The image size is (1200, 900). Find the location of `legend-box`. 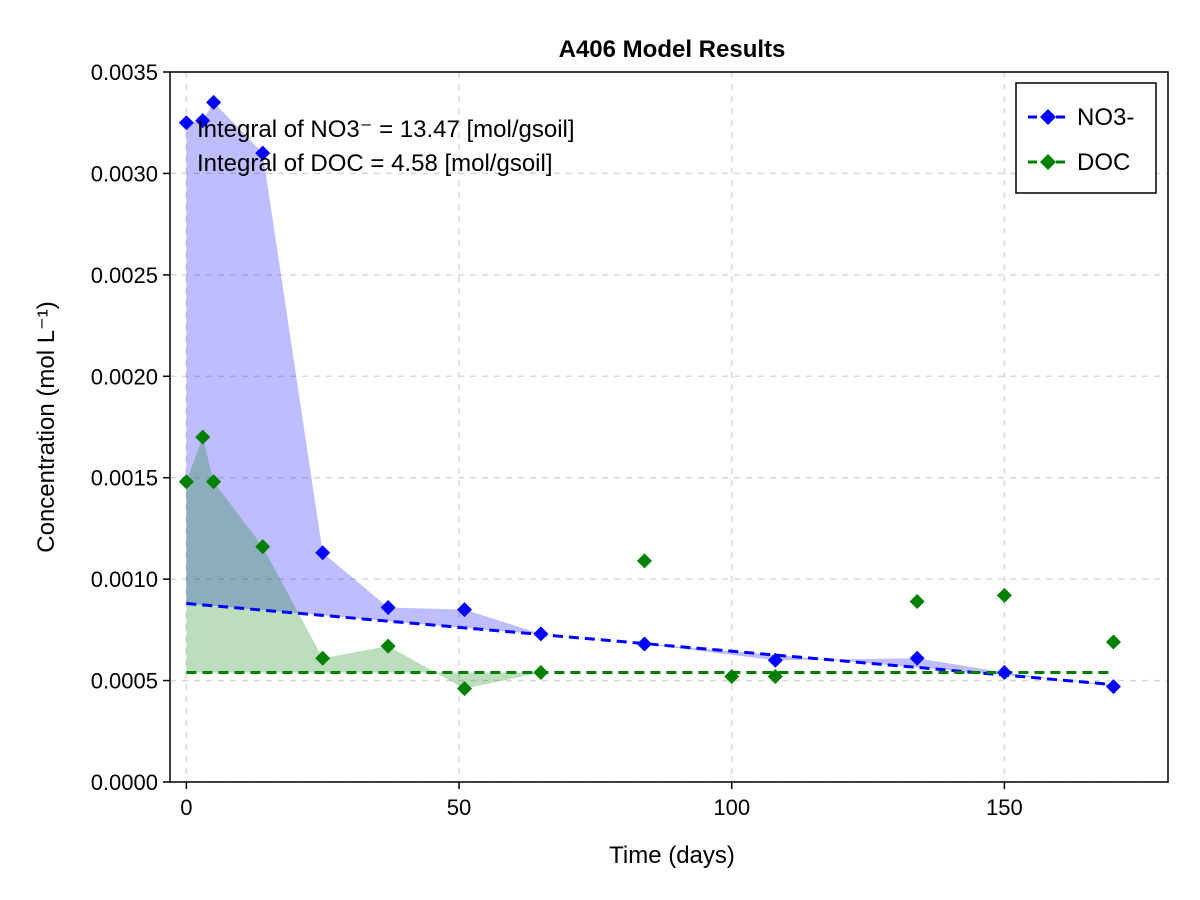

legend-box is located at coordinates (1086, 138).